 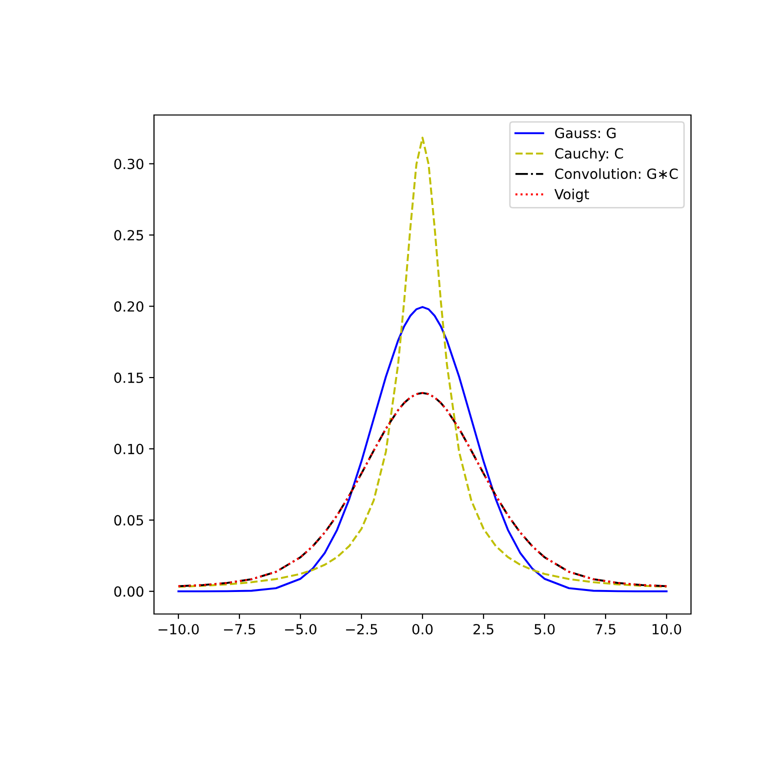 I want to click on y-tick-label: 0.20, so click(x=129, y=306).